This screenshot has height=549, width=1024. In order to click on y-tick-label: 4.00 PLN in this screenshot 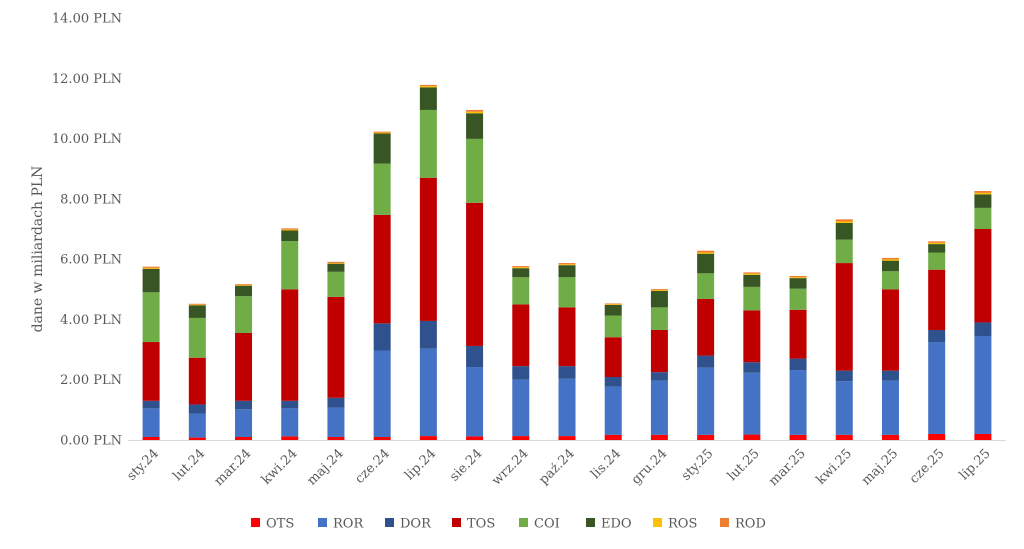, I will do `click(91, 320)`.